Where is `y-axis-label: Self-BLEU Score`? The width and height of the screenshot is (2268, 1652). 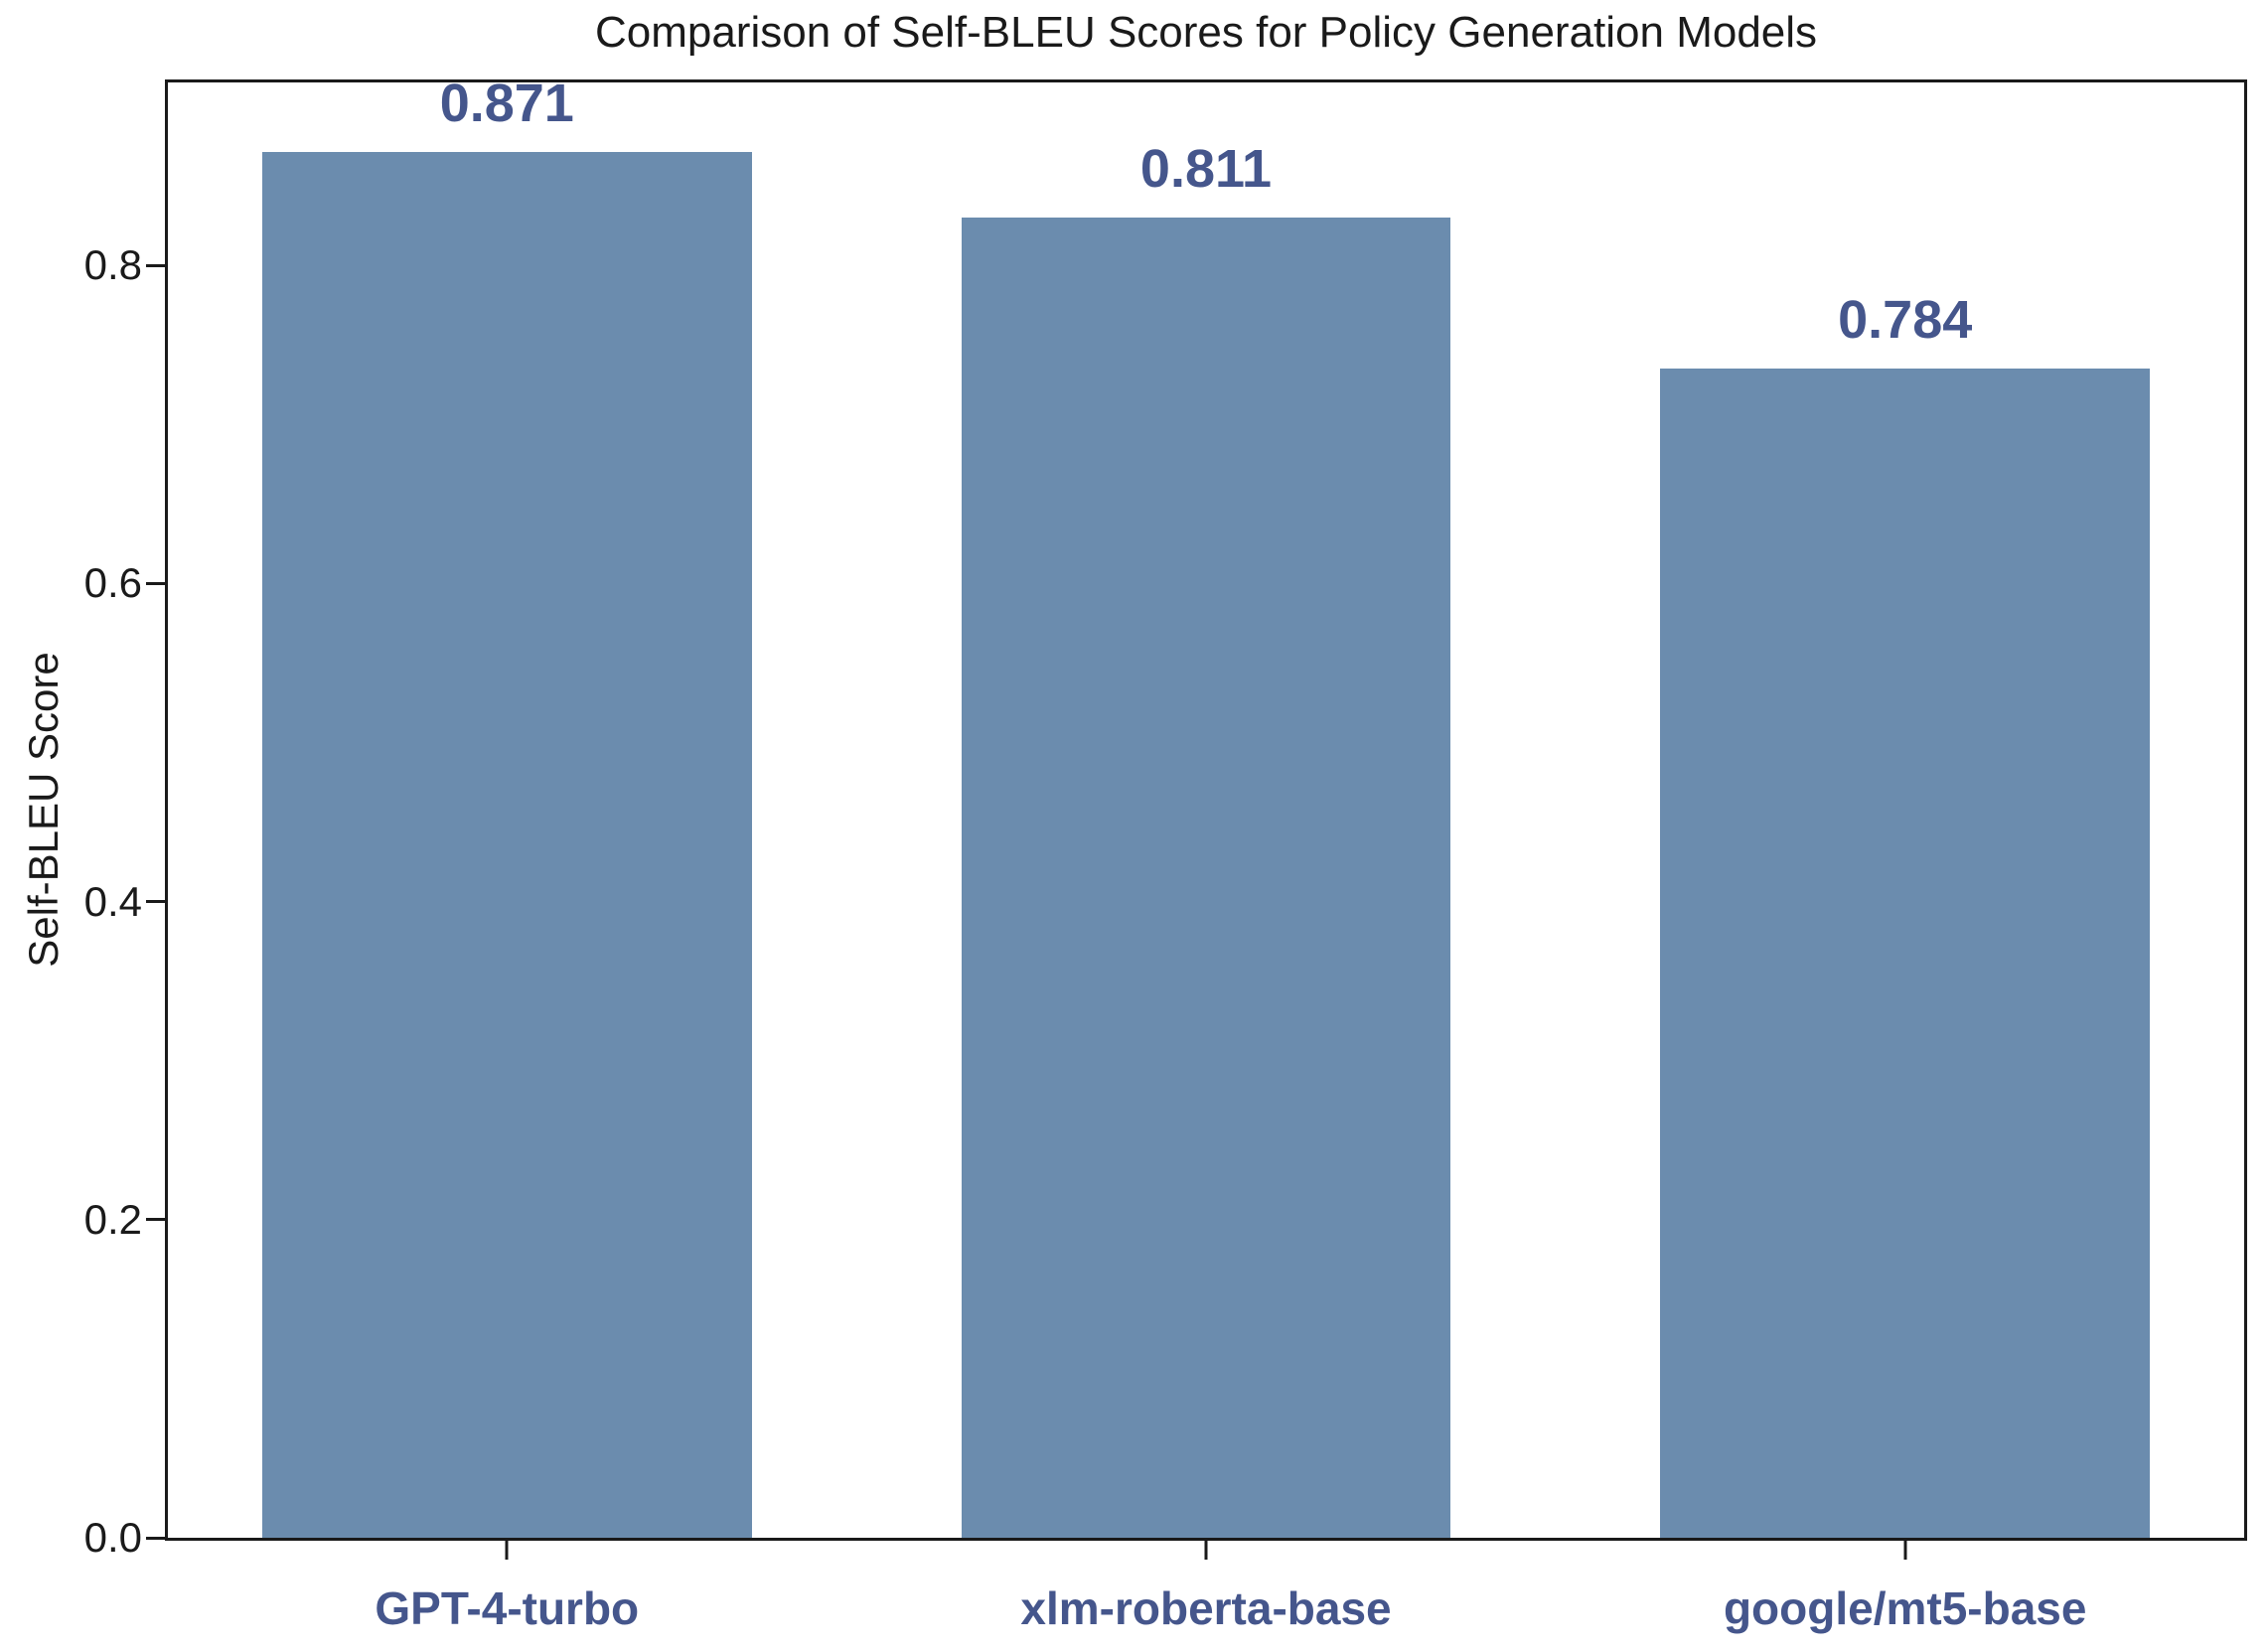
y-axis-label: Self-BLEU Score is located at coordinates (43, 810).